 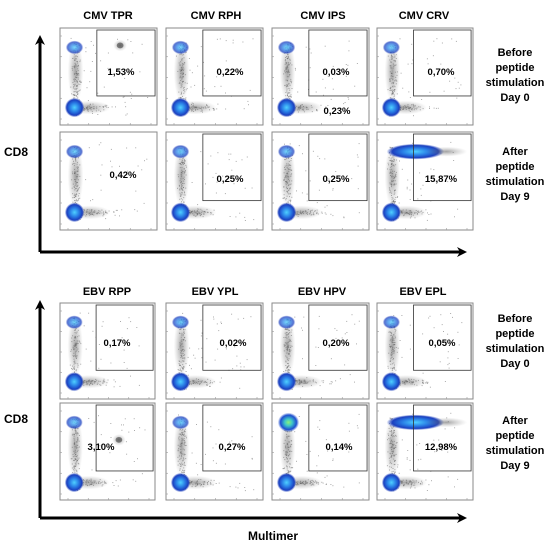 I want to click on top-column-header: CMV TPR, so click(x=108, y=16).